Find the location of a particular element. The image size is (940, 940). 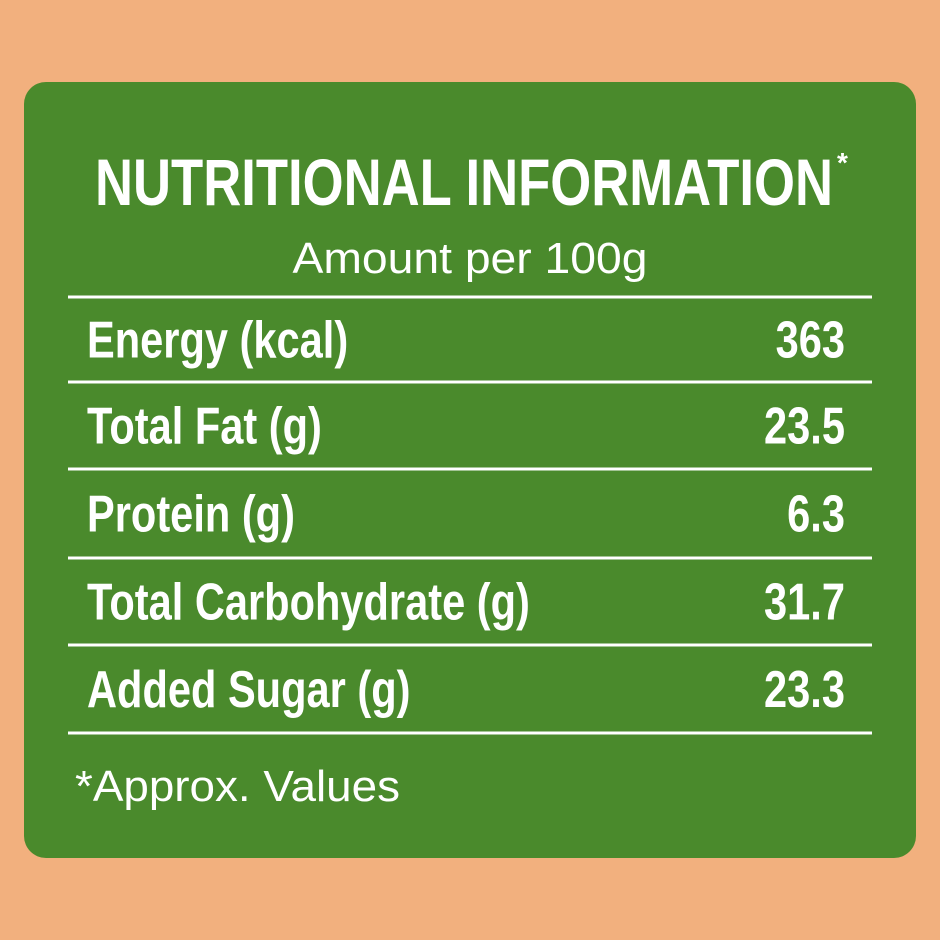

row-value: 23.3 is located at coordinates (804, 689).